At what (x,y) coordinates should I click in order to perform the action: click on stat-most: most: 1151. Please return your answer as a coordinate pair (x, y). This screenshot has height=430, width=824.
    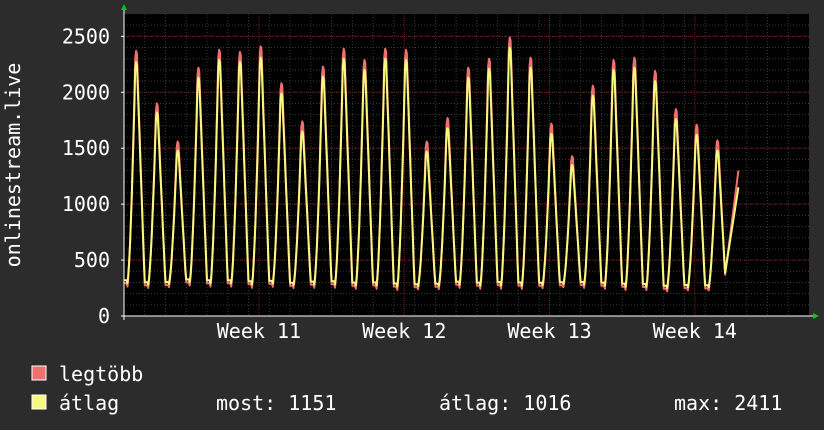
    Looking at the image, I should click on (276, 403).